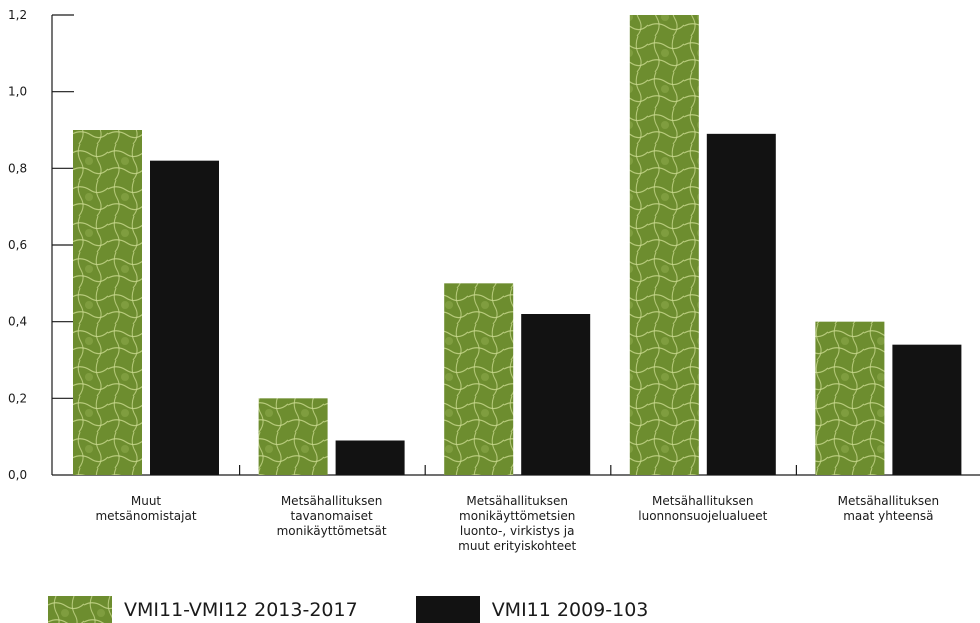  Describe the element at coordinates (17, 92) in the screenshot. I see `y-tick-label: 1,0` at that location.